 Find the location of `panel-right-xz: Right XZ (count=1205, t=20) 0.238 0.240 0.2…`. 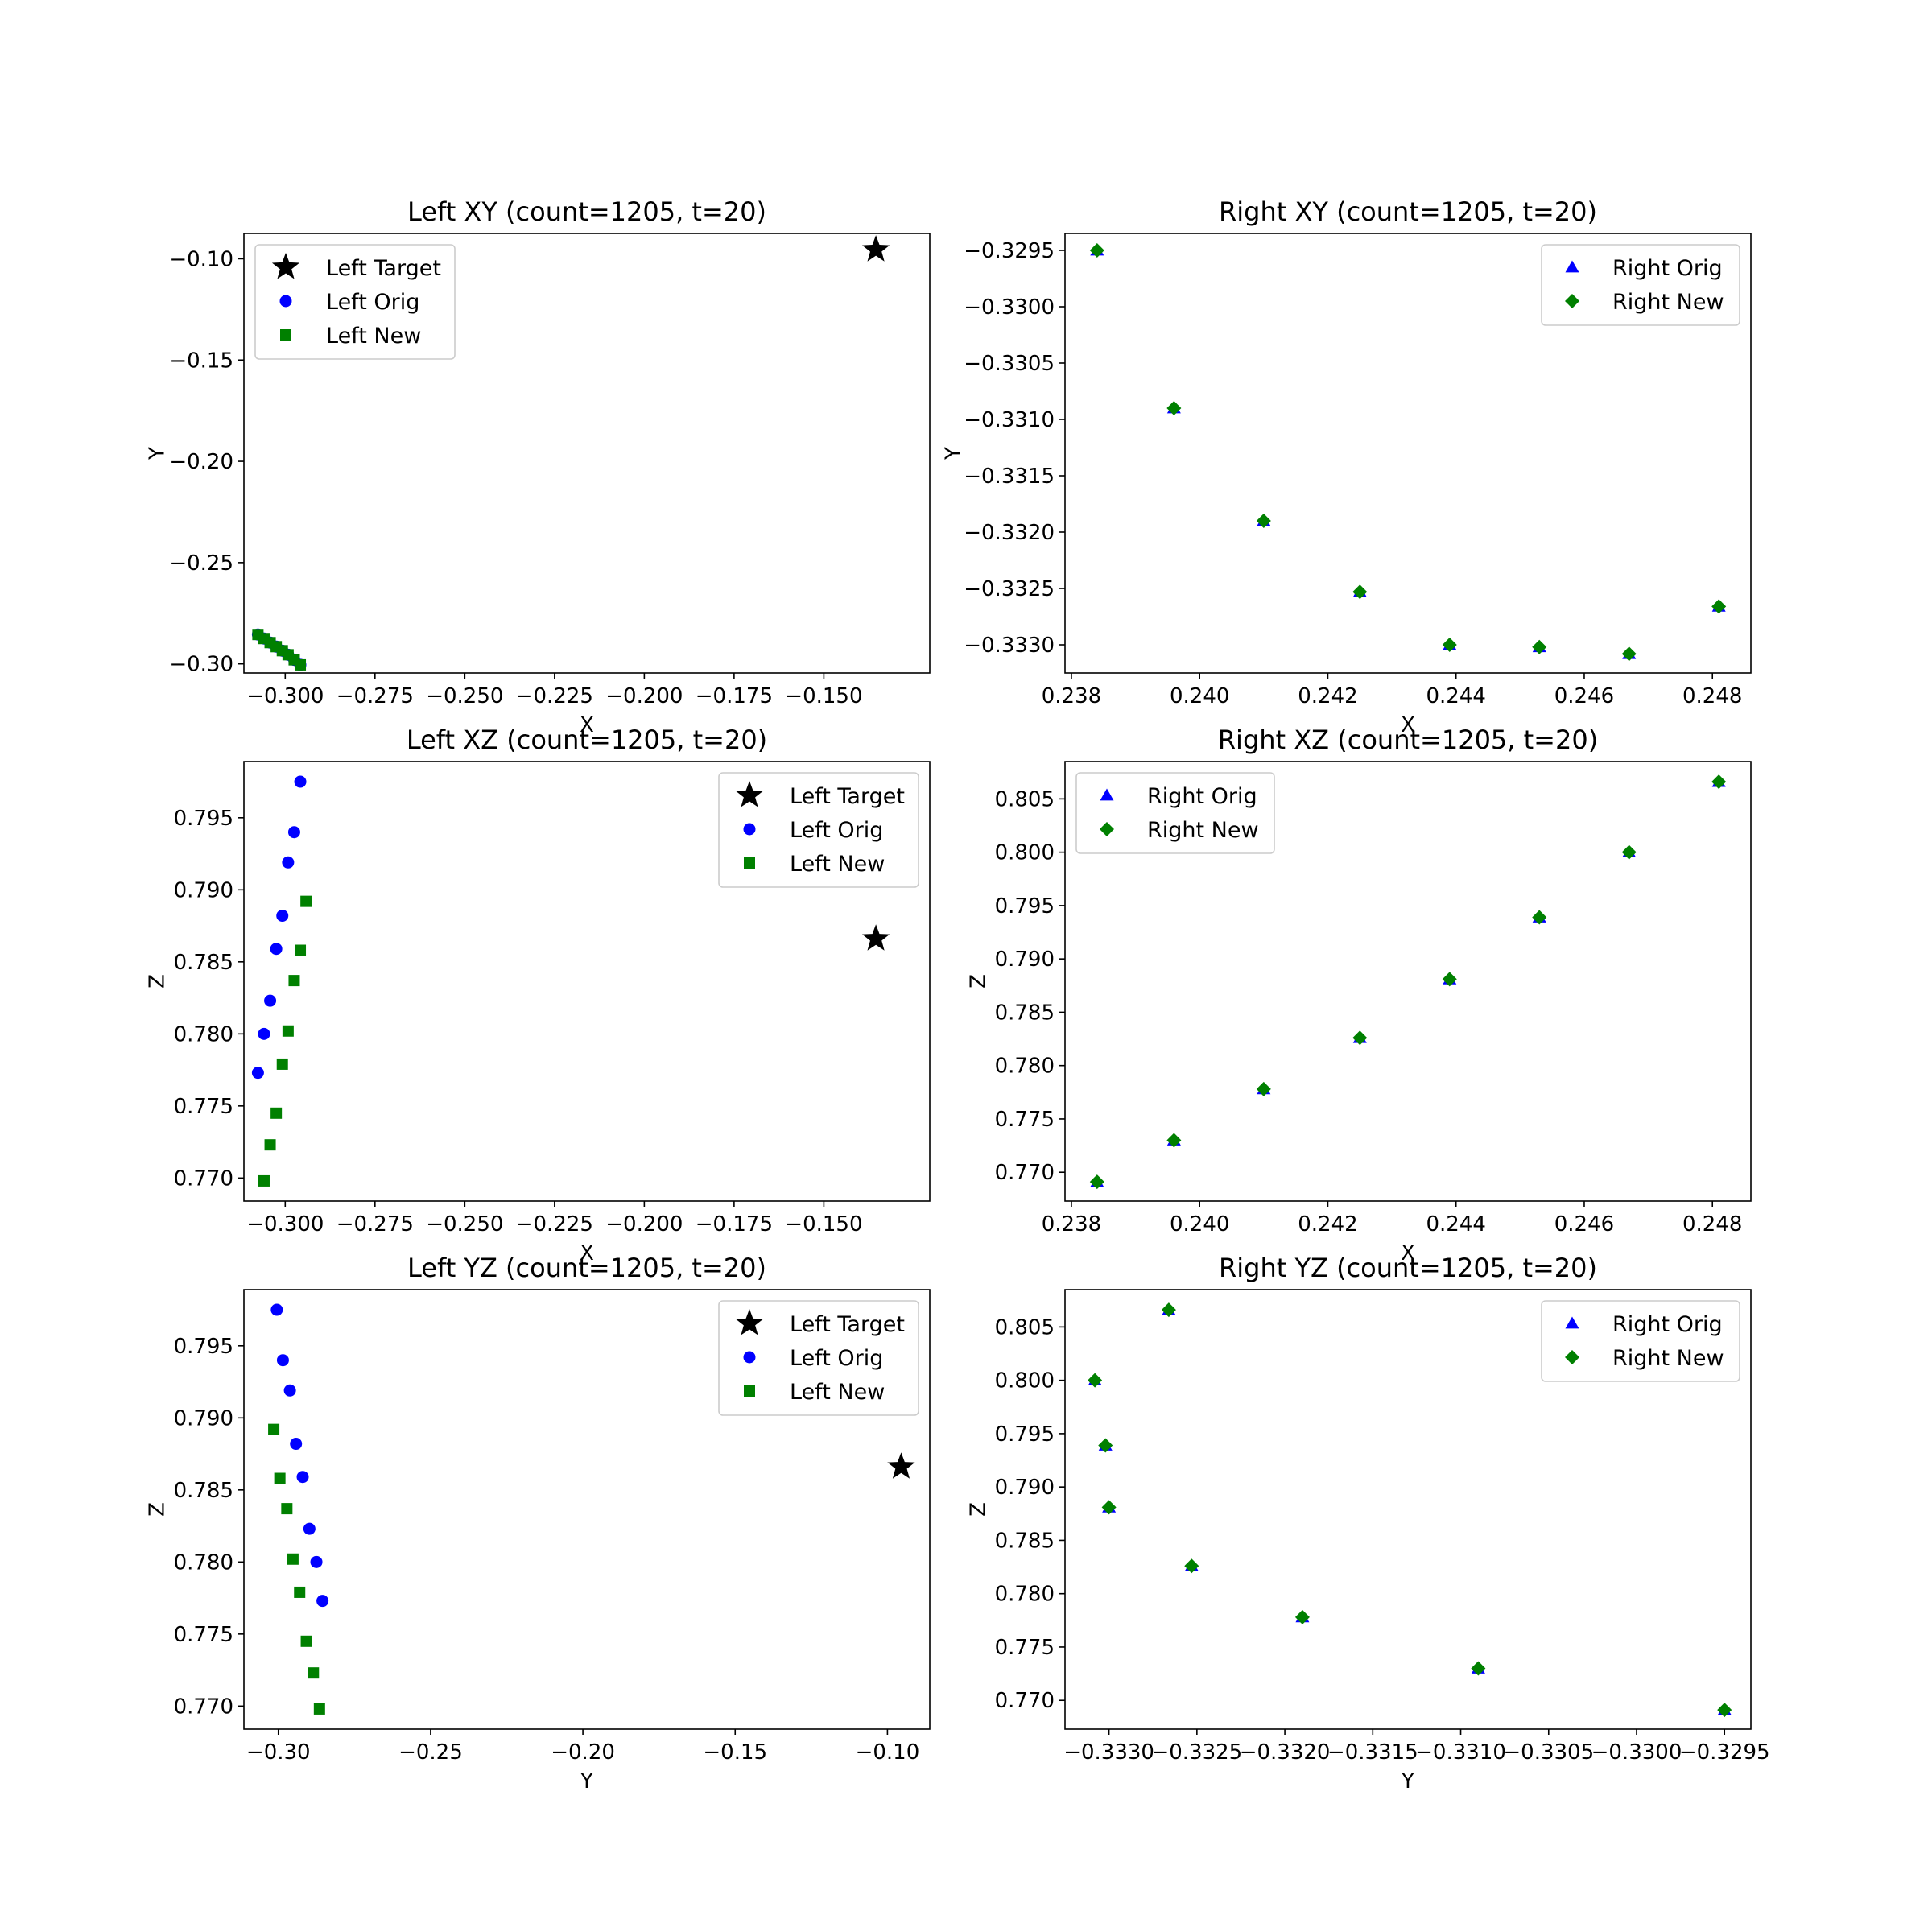

panel-right-xz: Right XZ (count=1205, t=20) 0.238 0.240 0.2… is located at coordinates (1359, 994).